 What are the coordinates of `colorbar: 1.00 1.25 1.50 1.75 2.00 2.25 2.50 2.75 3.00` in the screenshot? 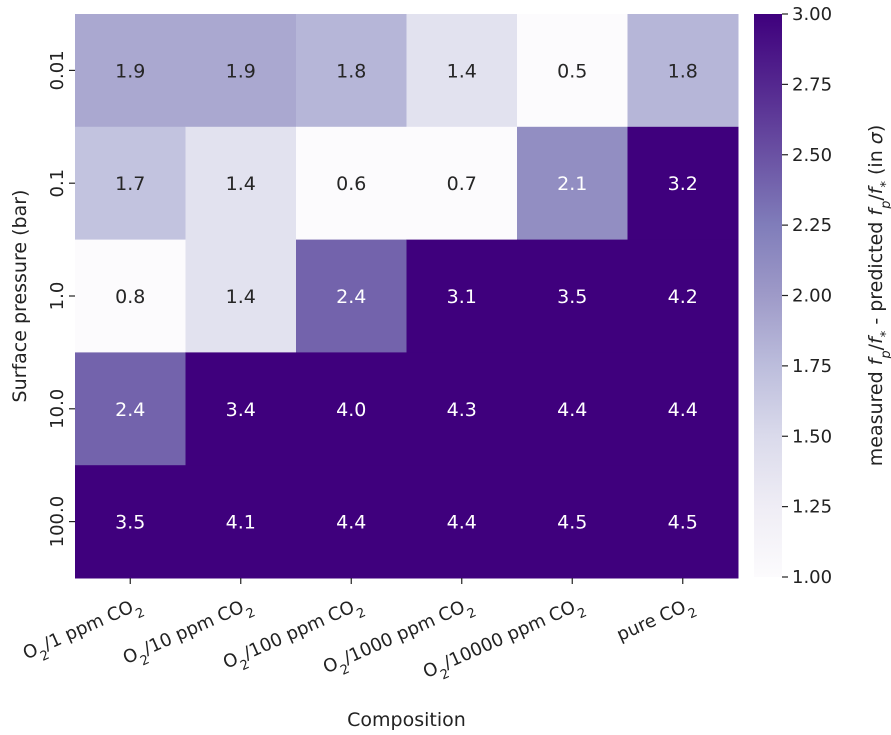 It's located at (793, 296).